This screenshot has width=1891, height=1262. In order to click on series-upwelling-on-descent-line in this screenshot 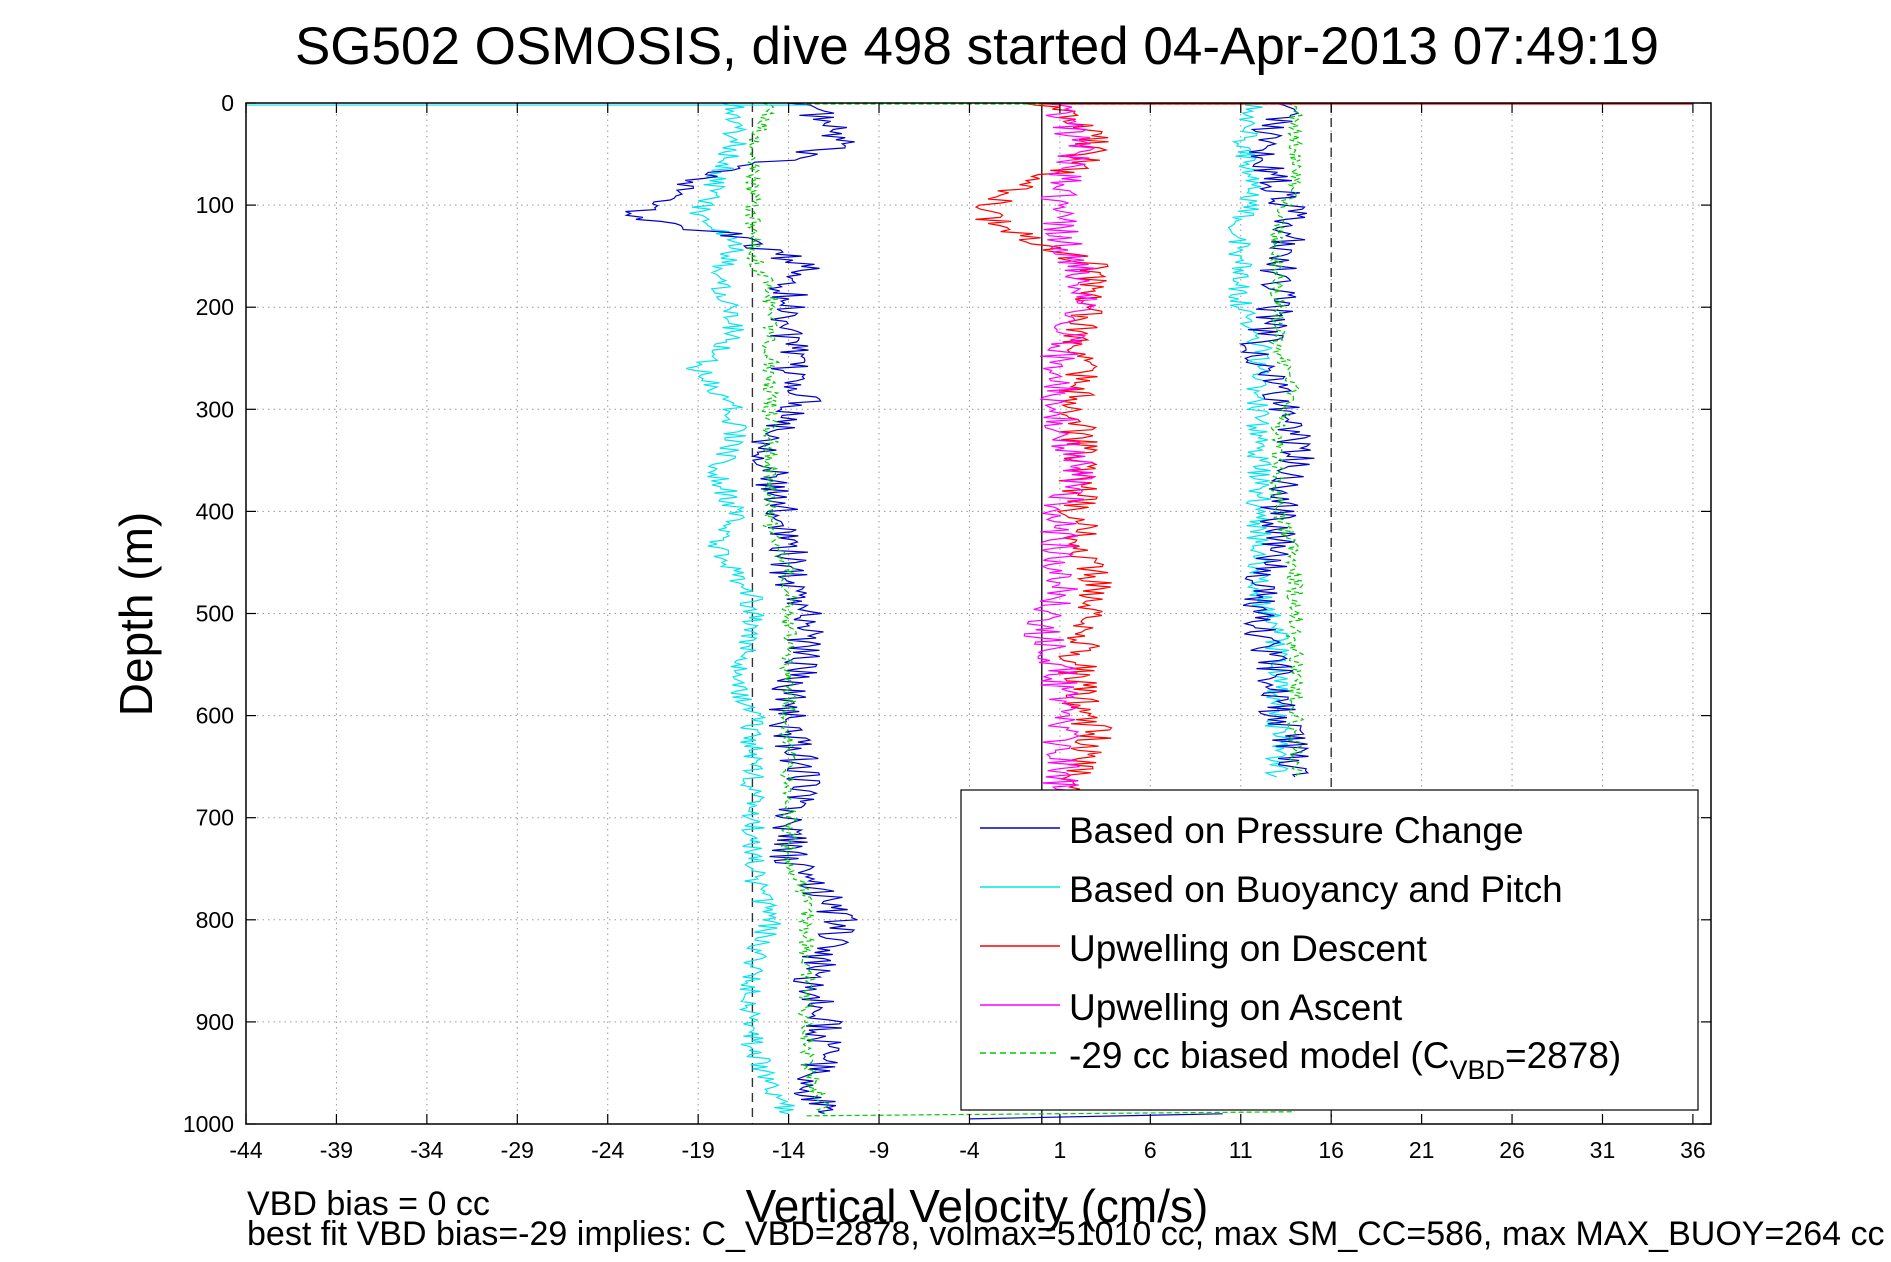, I will do `click(1043, 450)`.